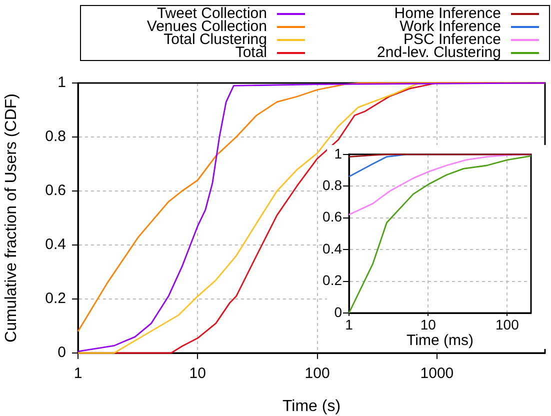  I want to click on legend-label: 2nd-lev. Clustering, so click(439, 52).